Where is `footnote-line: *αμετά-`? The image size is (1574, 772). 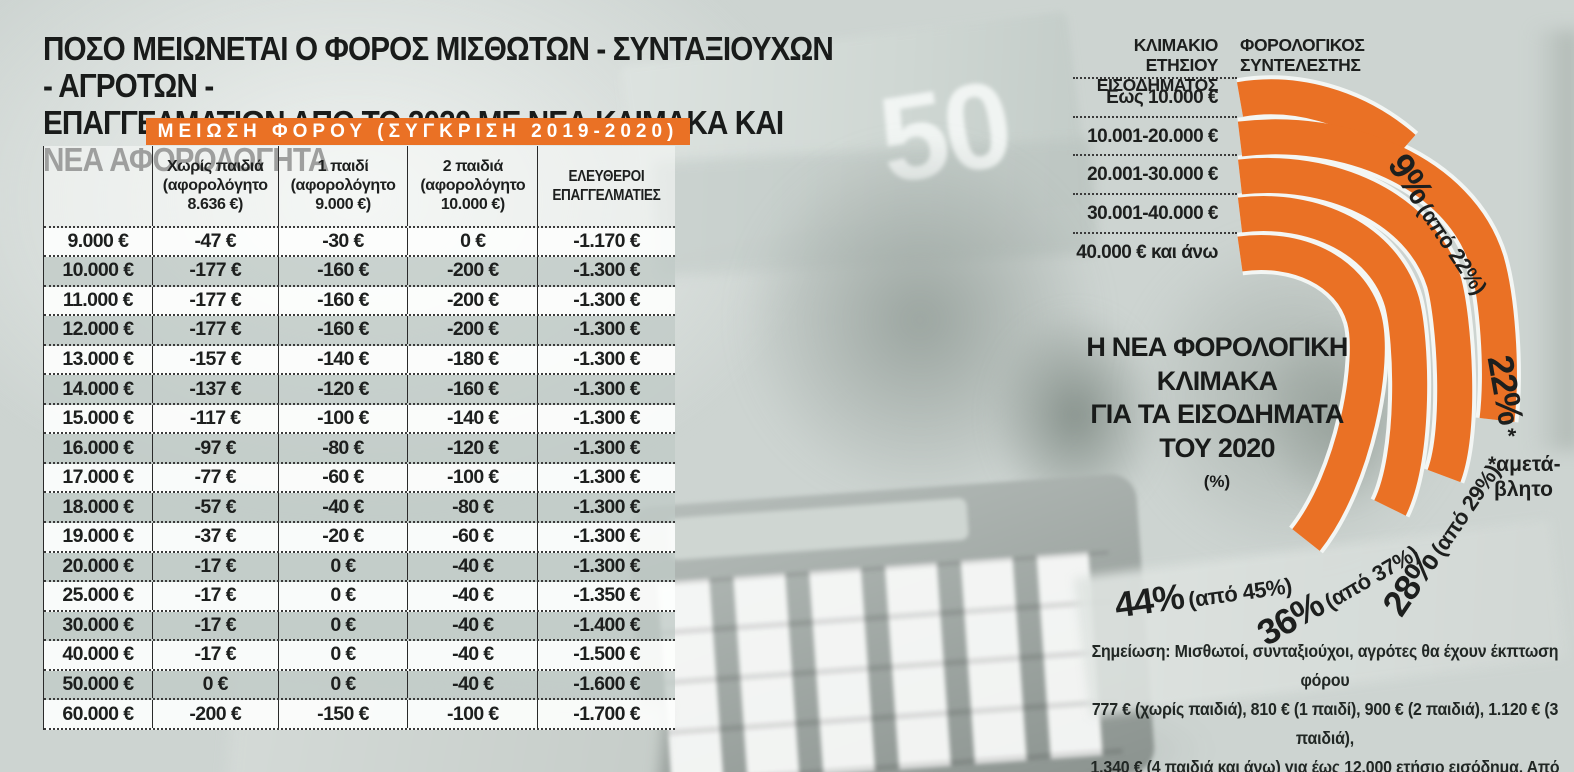
footnote-line: *αμετά- is located at coordinates (1524, 464).